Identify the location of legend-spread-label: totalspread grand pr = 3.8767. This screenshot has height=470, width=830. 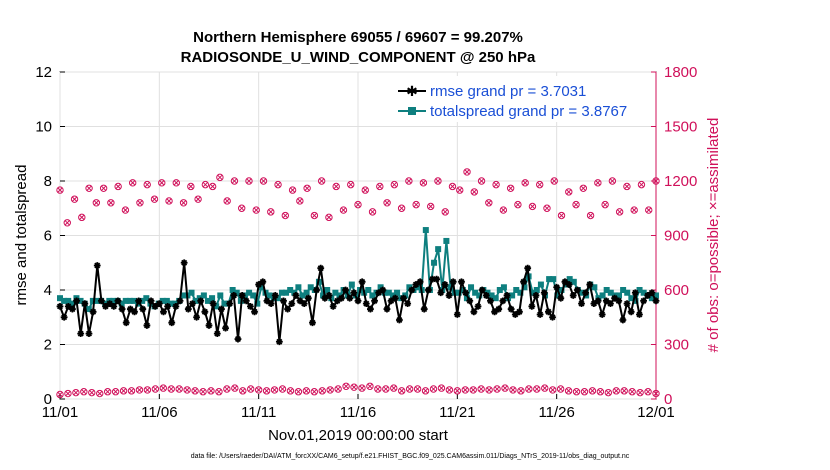
(528, 111).